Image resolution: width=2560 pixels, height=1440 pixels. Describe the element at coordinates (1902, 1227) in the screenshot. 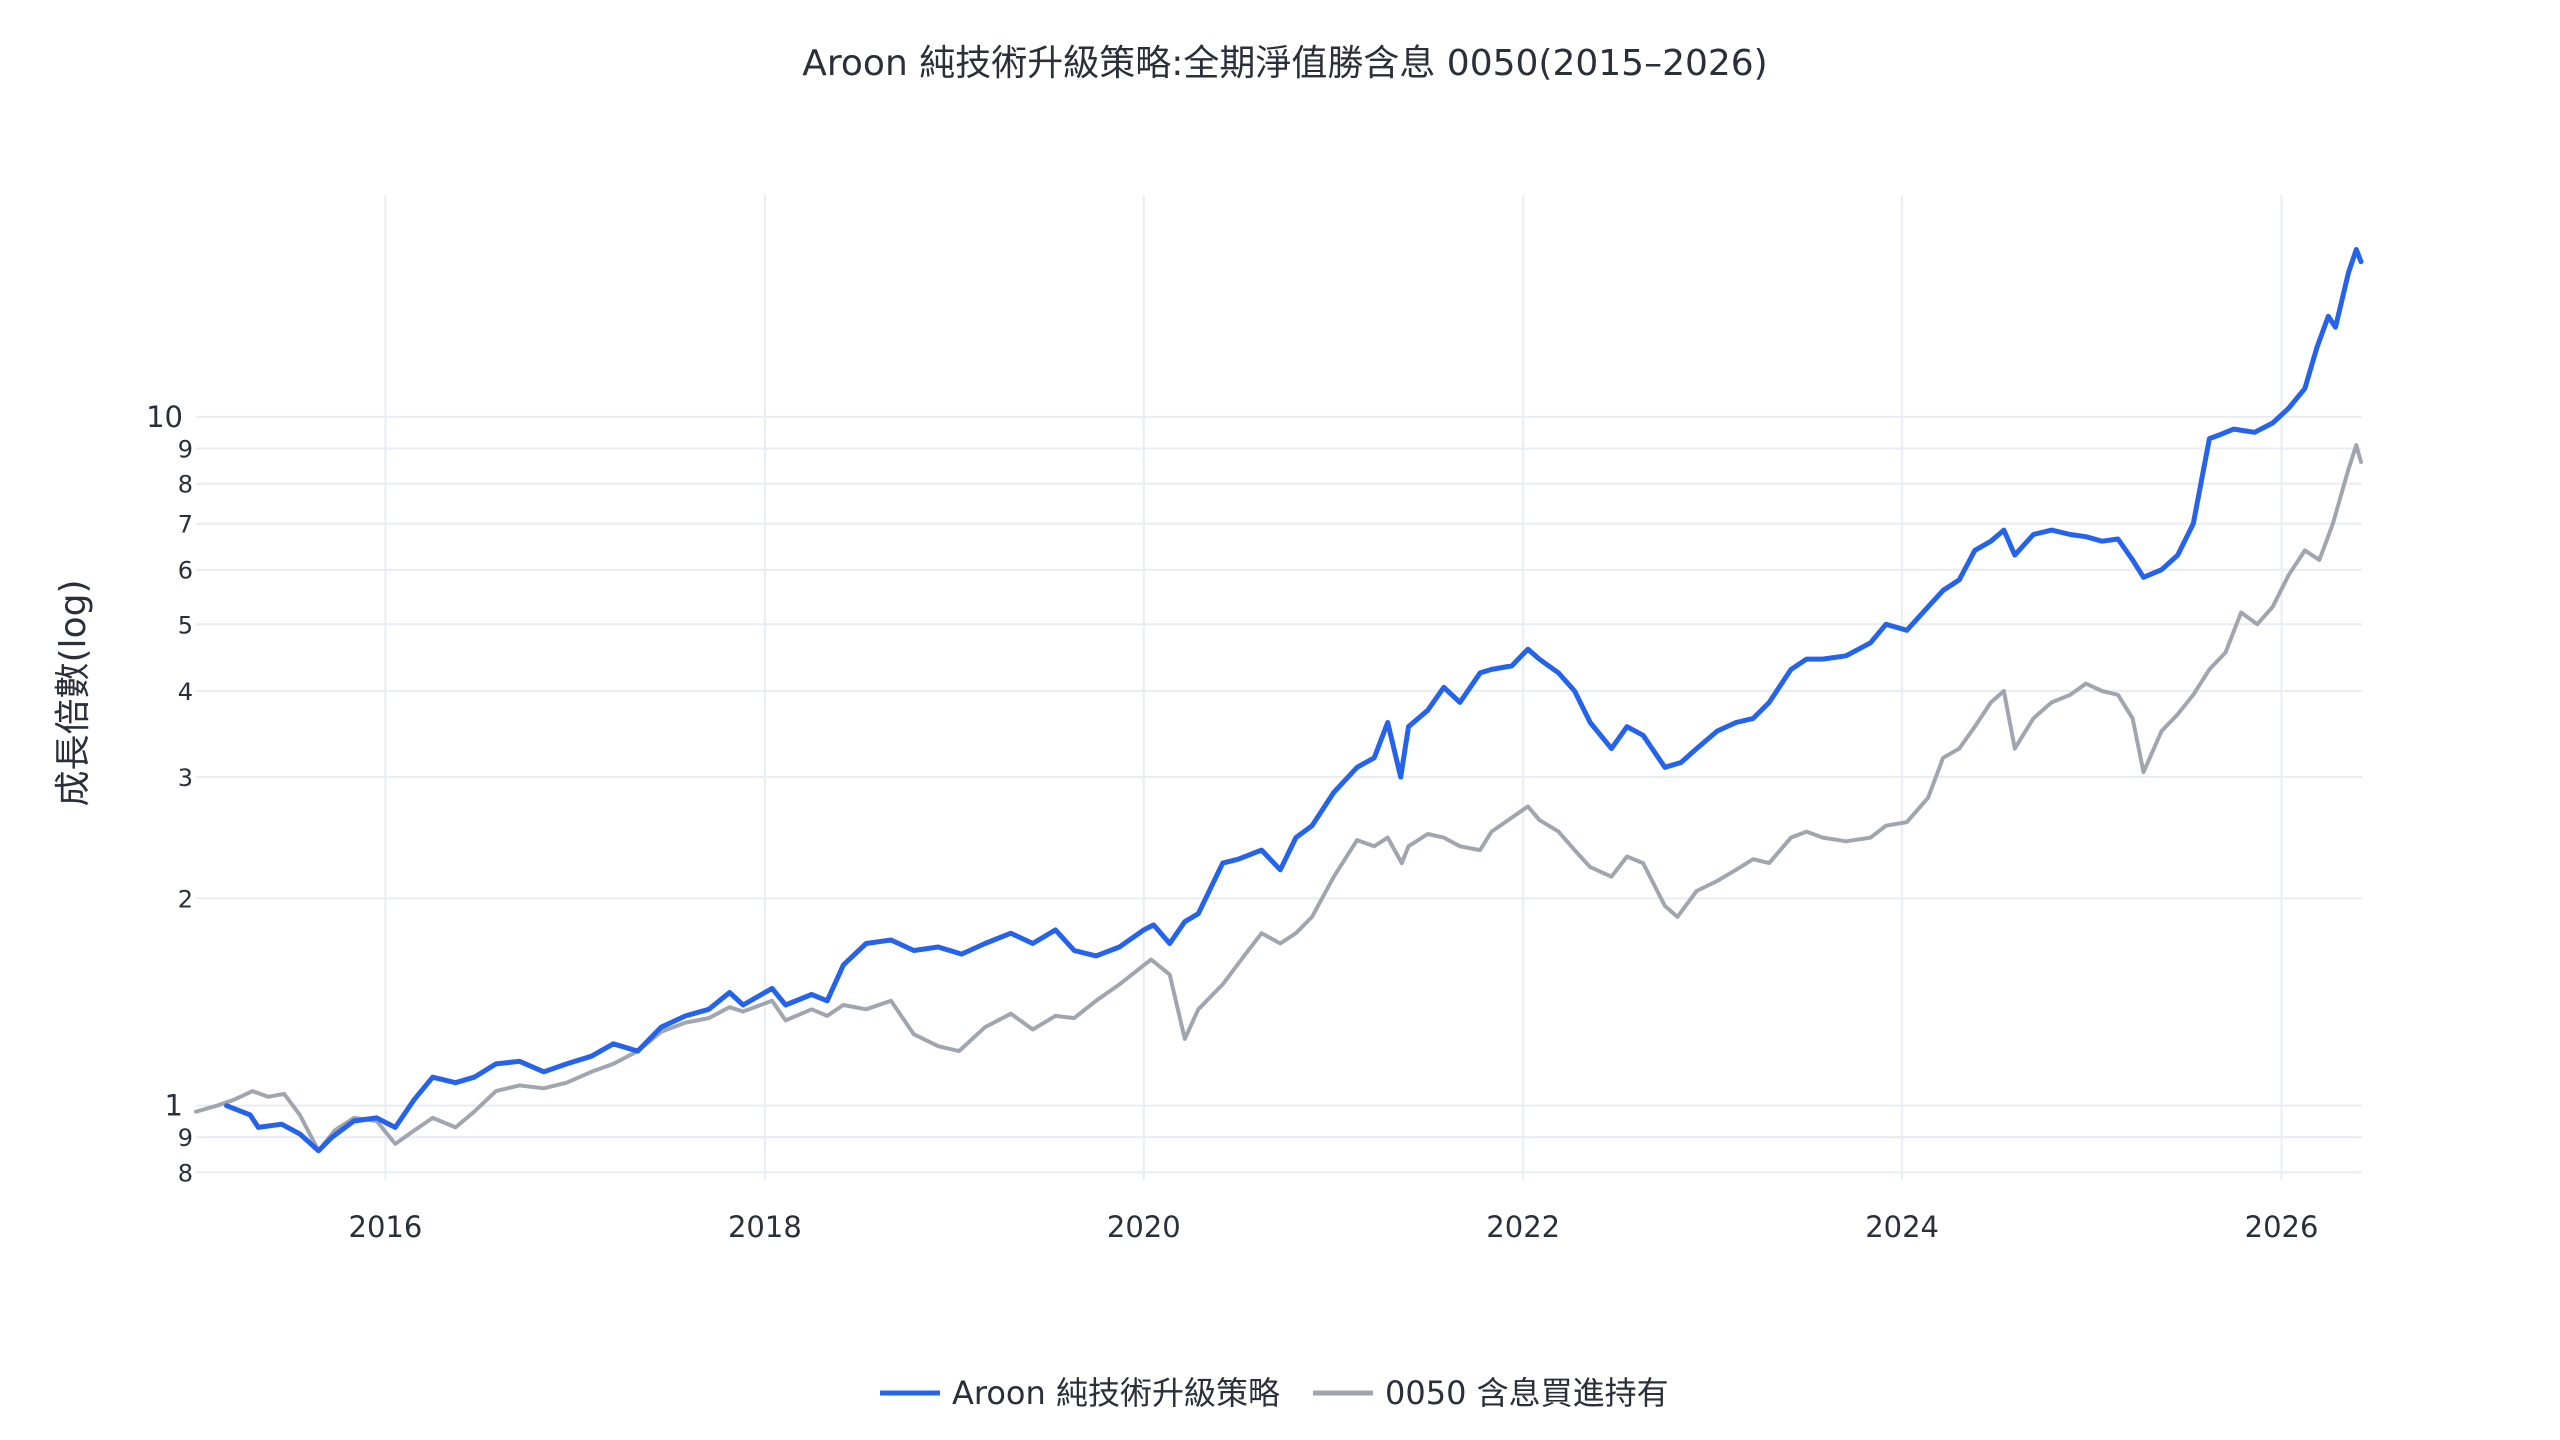

I see `x-tick-label: 2024` at that location.